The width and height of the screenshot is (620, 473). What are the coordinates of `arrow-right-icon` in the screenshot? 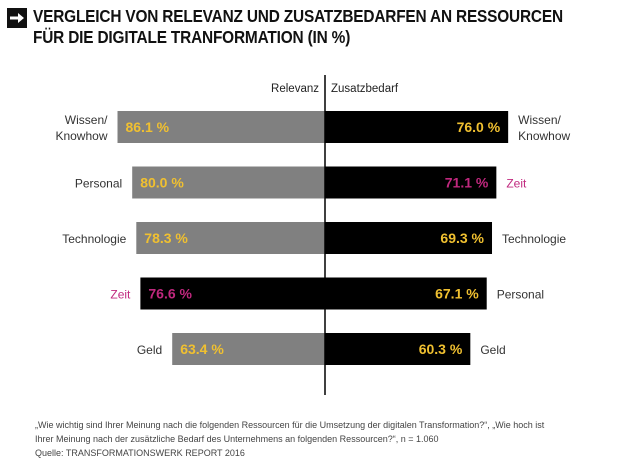 It's located at (17, 18).